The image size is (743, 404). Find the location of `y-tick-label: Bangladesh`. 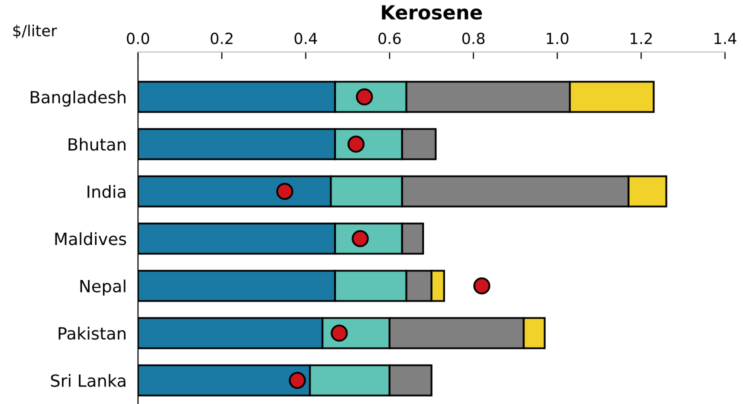

y-tick-label: Bangladesh is located at coordinates (78, 98).